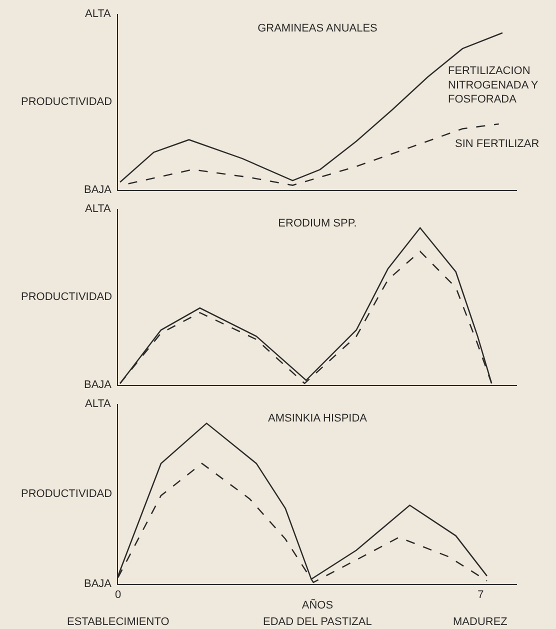 The height and width of the screenshot is (629, 556). Describe the element at coordinates (318, 605) in the screenshot. I see `x-axis-title: AÑOS` at that location.